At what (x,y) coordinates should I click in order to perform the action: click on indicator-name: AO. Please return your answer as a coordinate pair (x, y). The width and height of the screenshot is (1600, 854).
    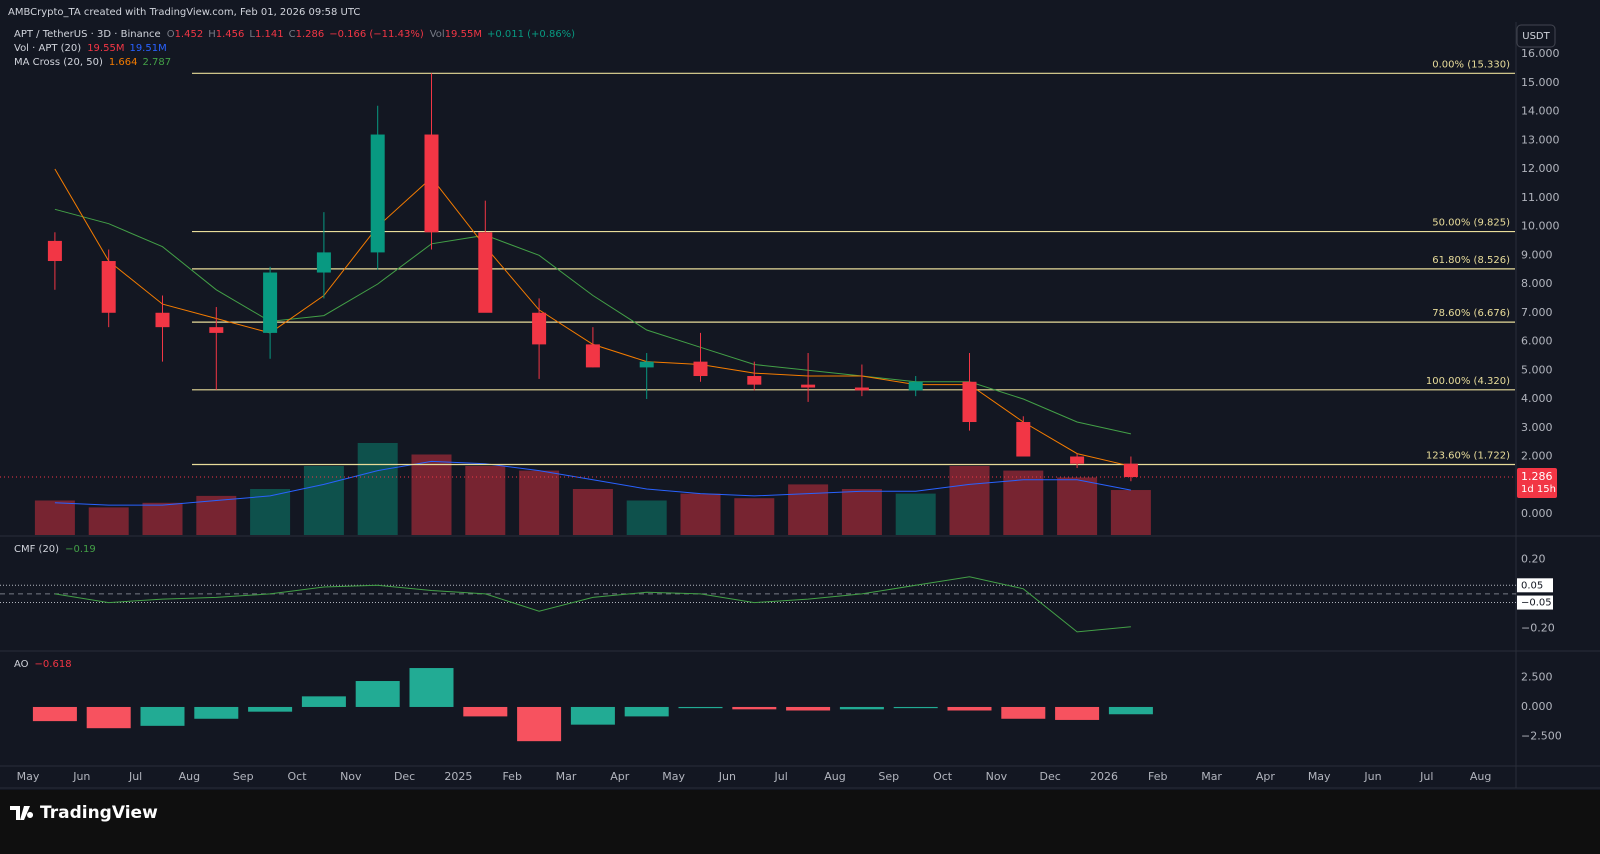
    Looking at the image, I should click on (21, 664).